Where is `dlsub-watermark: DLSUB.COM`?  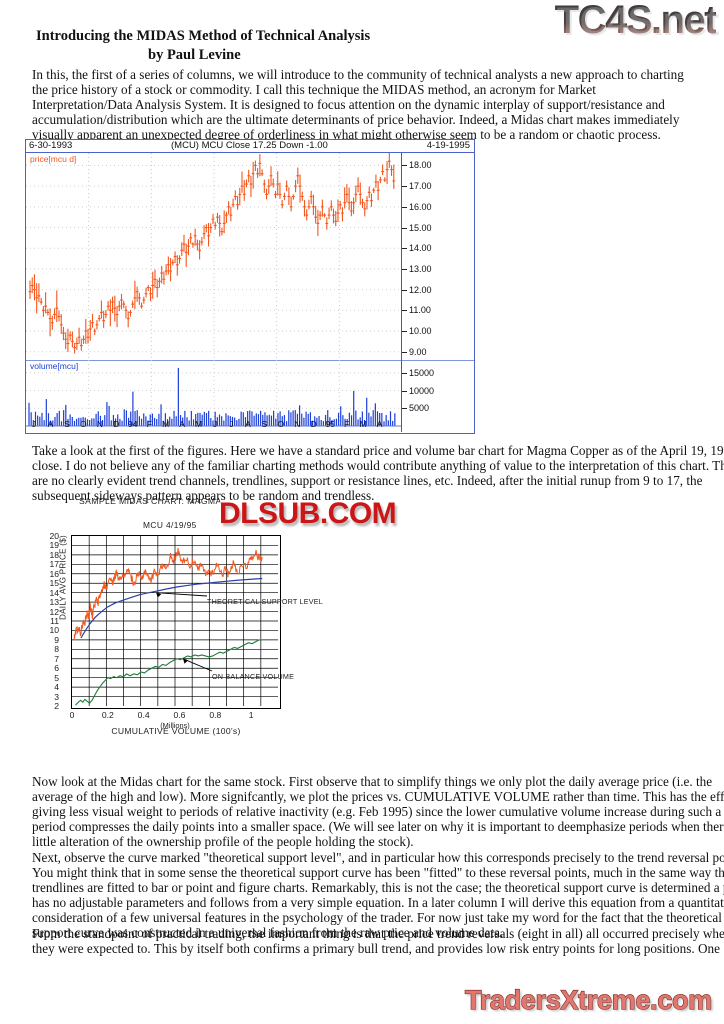 dlsub-watermark: DLSUB.COM is located at coordinates (307, 513).